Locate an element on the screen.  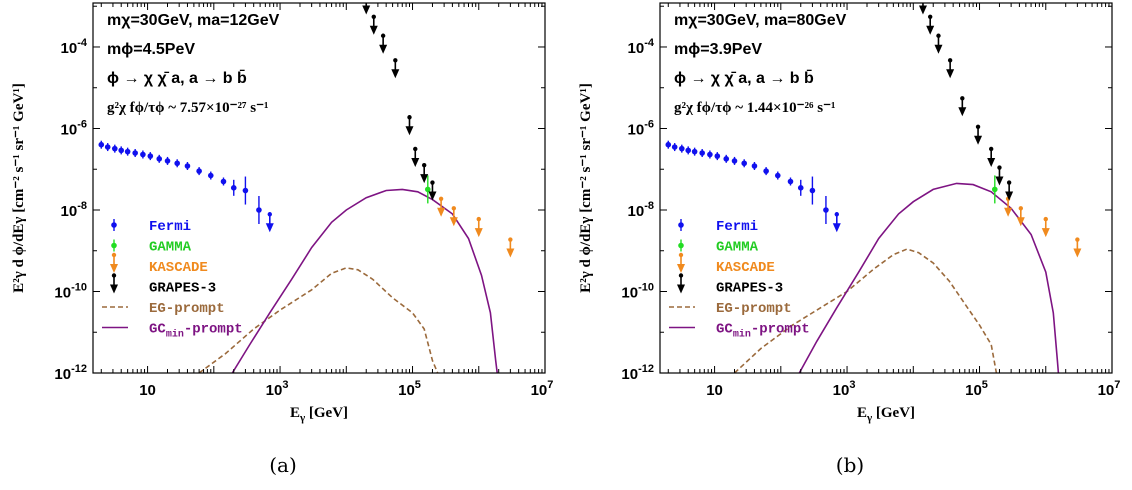
legend-swatch-gamma is located at coordinates (114, 245).